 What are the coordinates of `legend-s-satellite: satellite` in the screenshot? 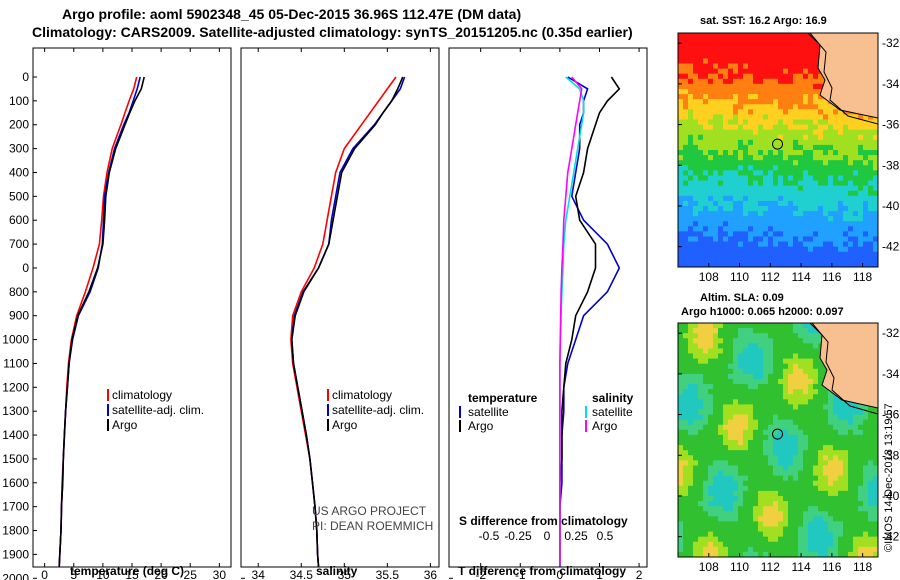 It's located at (612, 412).